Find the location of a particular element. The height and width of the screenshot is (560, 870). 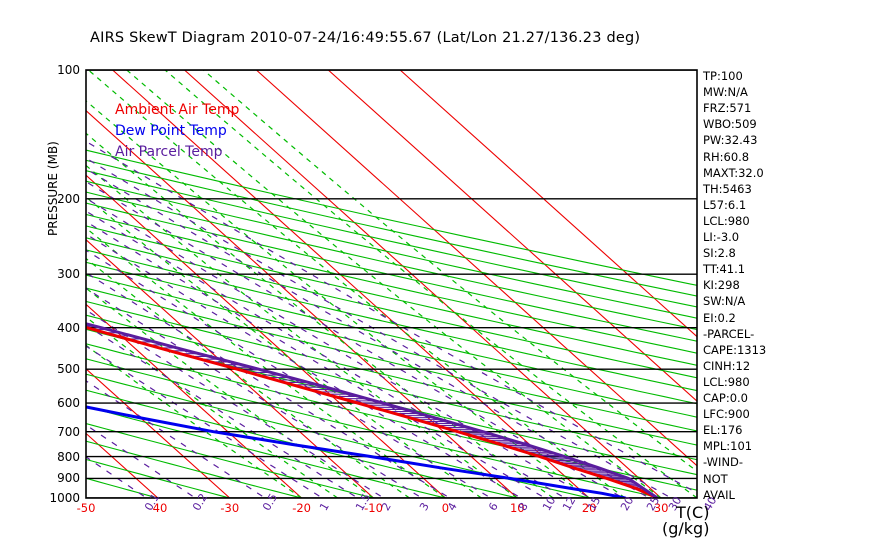

pressure-tick: 800 is located at coordinates (68, 456).